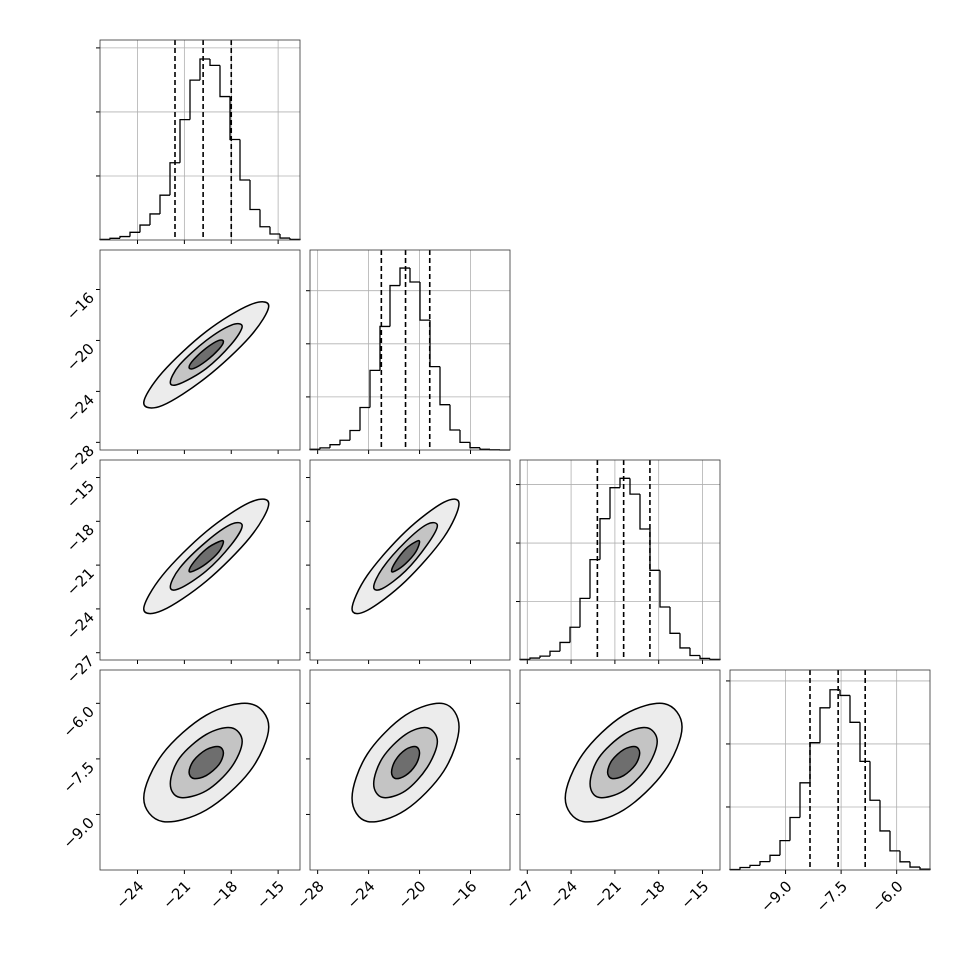 The height and width of the screenshot is (970, 970). Describe the element at coordinates (310, 894) in the screenshot. I see `x-tick-label: −28` at that location.